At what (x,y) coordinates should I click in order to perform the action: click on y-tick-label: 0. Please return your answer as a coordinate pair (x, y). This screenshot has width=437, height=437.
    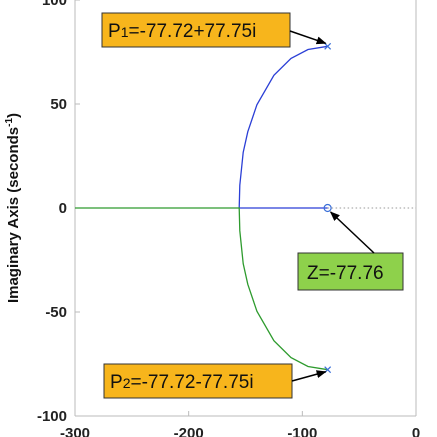
    Looking at the image, I should click on (63, 208).